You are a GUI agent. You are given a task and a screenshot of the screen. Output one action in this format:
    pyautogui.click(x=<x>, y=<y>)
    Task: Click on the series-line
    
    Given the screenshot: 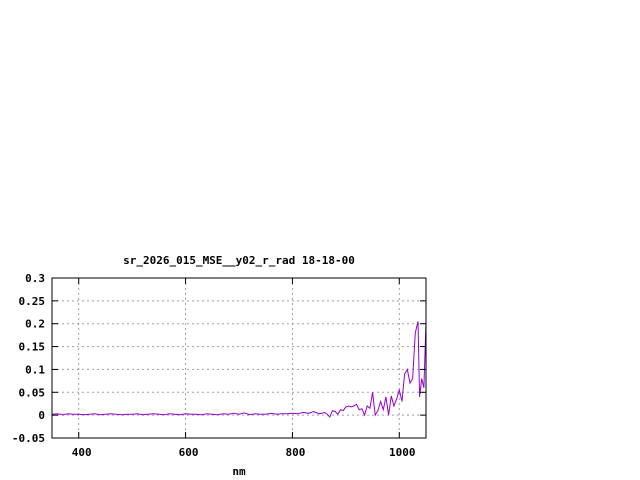 What is the action you would take?
    pyautogui.click(x=239, y=369)
    